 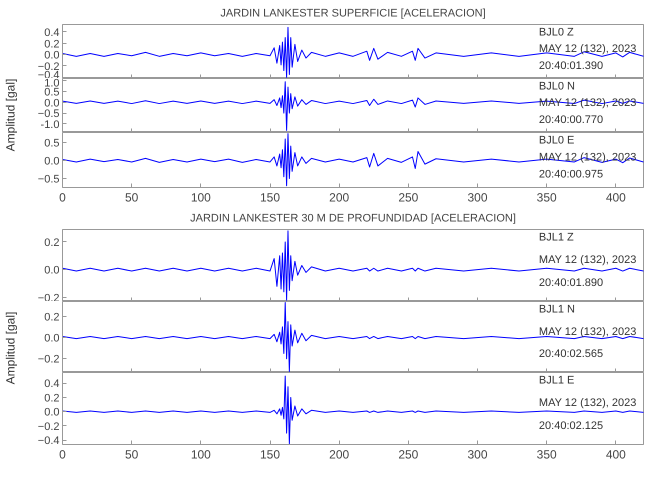 What do you see at coordinates (556, 32) in the screenshot?
I see `annotation: BJL0 Z` at bounding box center [556, 32].